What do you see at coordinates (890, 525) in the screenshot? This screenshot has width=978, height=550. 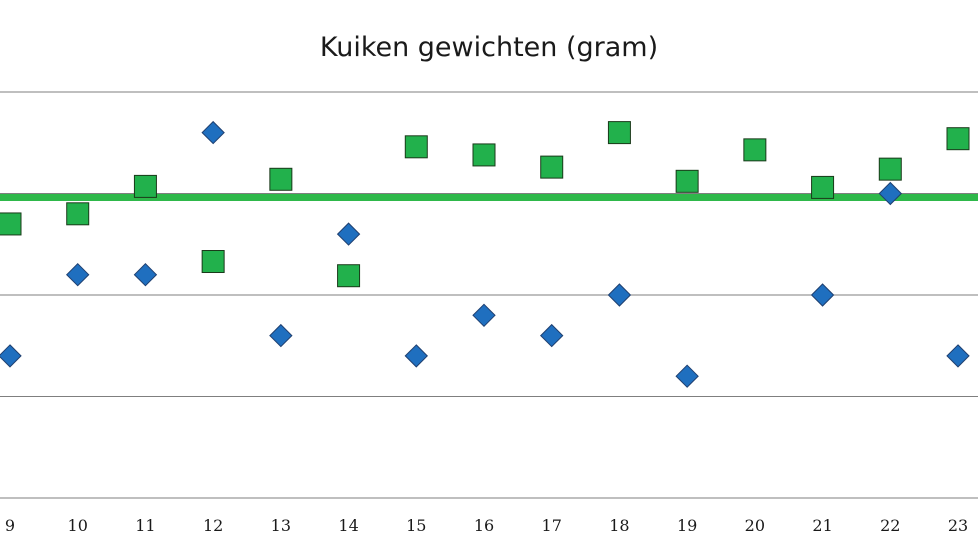 I see `x-tick-label: 22` at bounding box center [890, 525].